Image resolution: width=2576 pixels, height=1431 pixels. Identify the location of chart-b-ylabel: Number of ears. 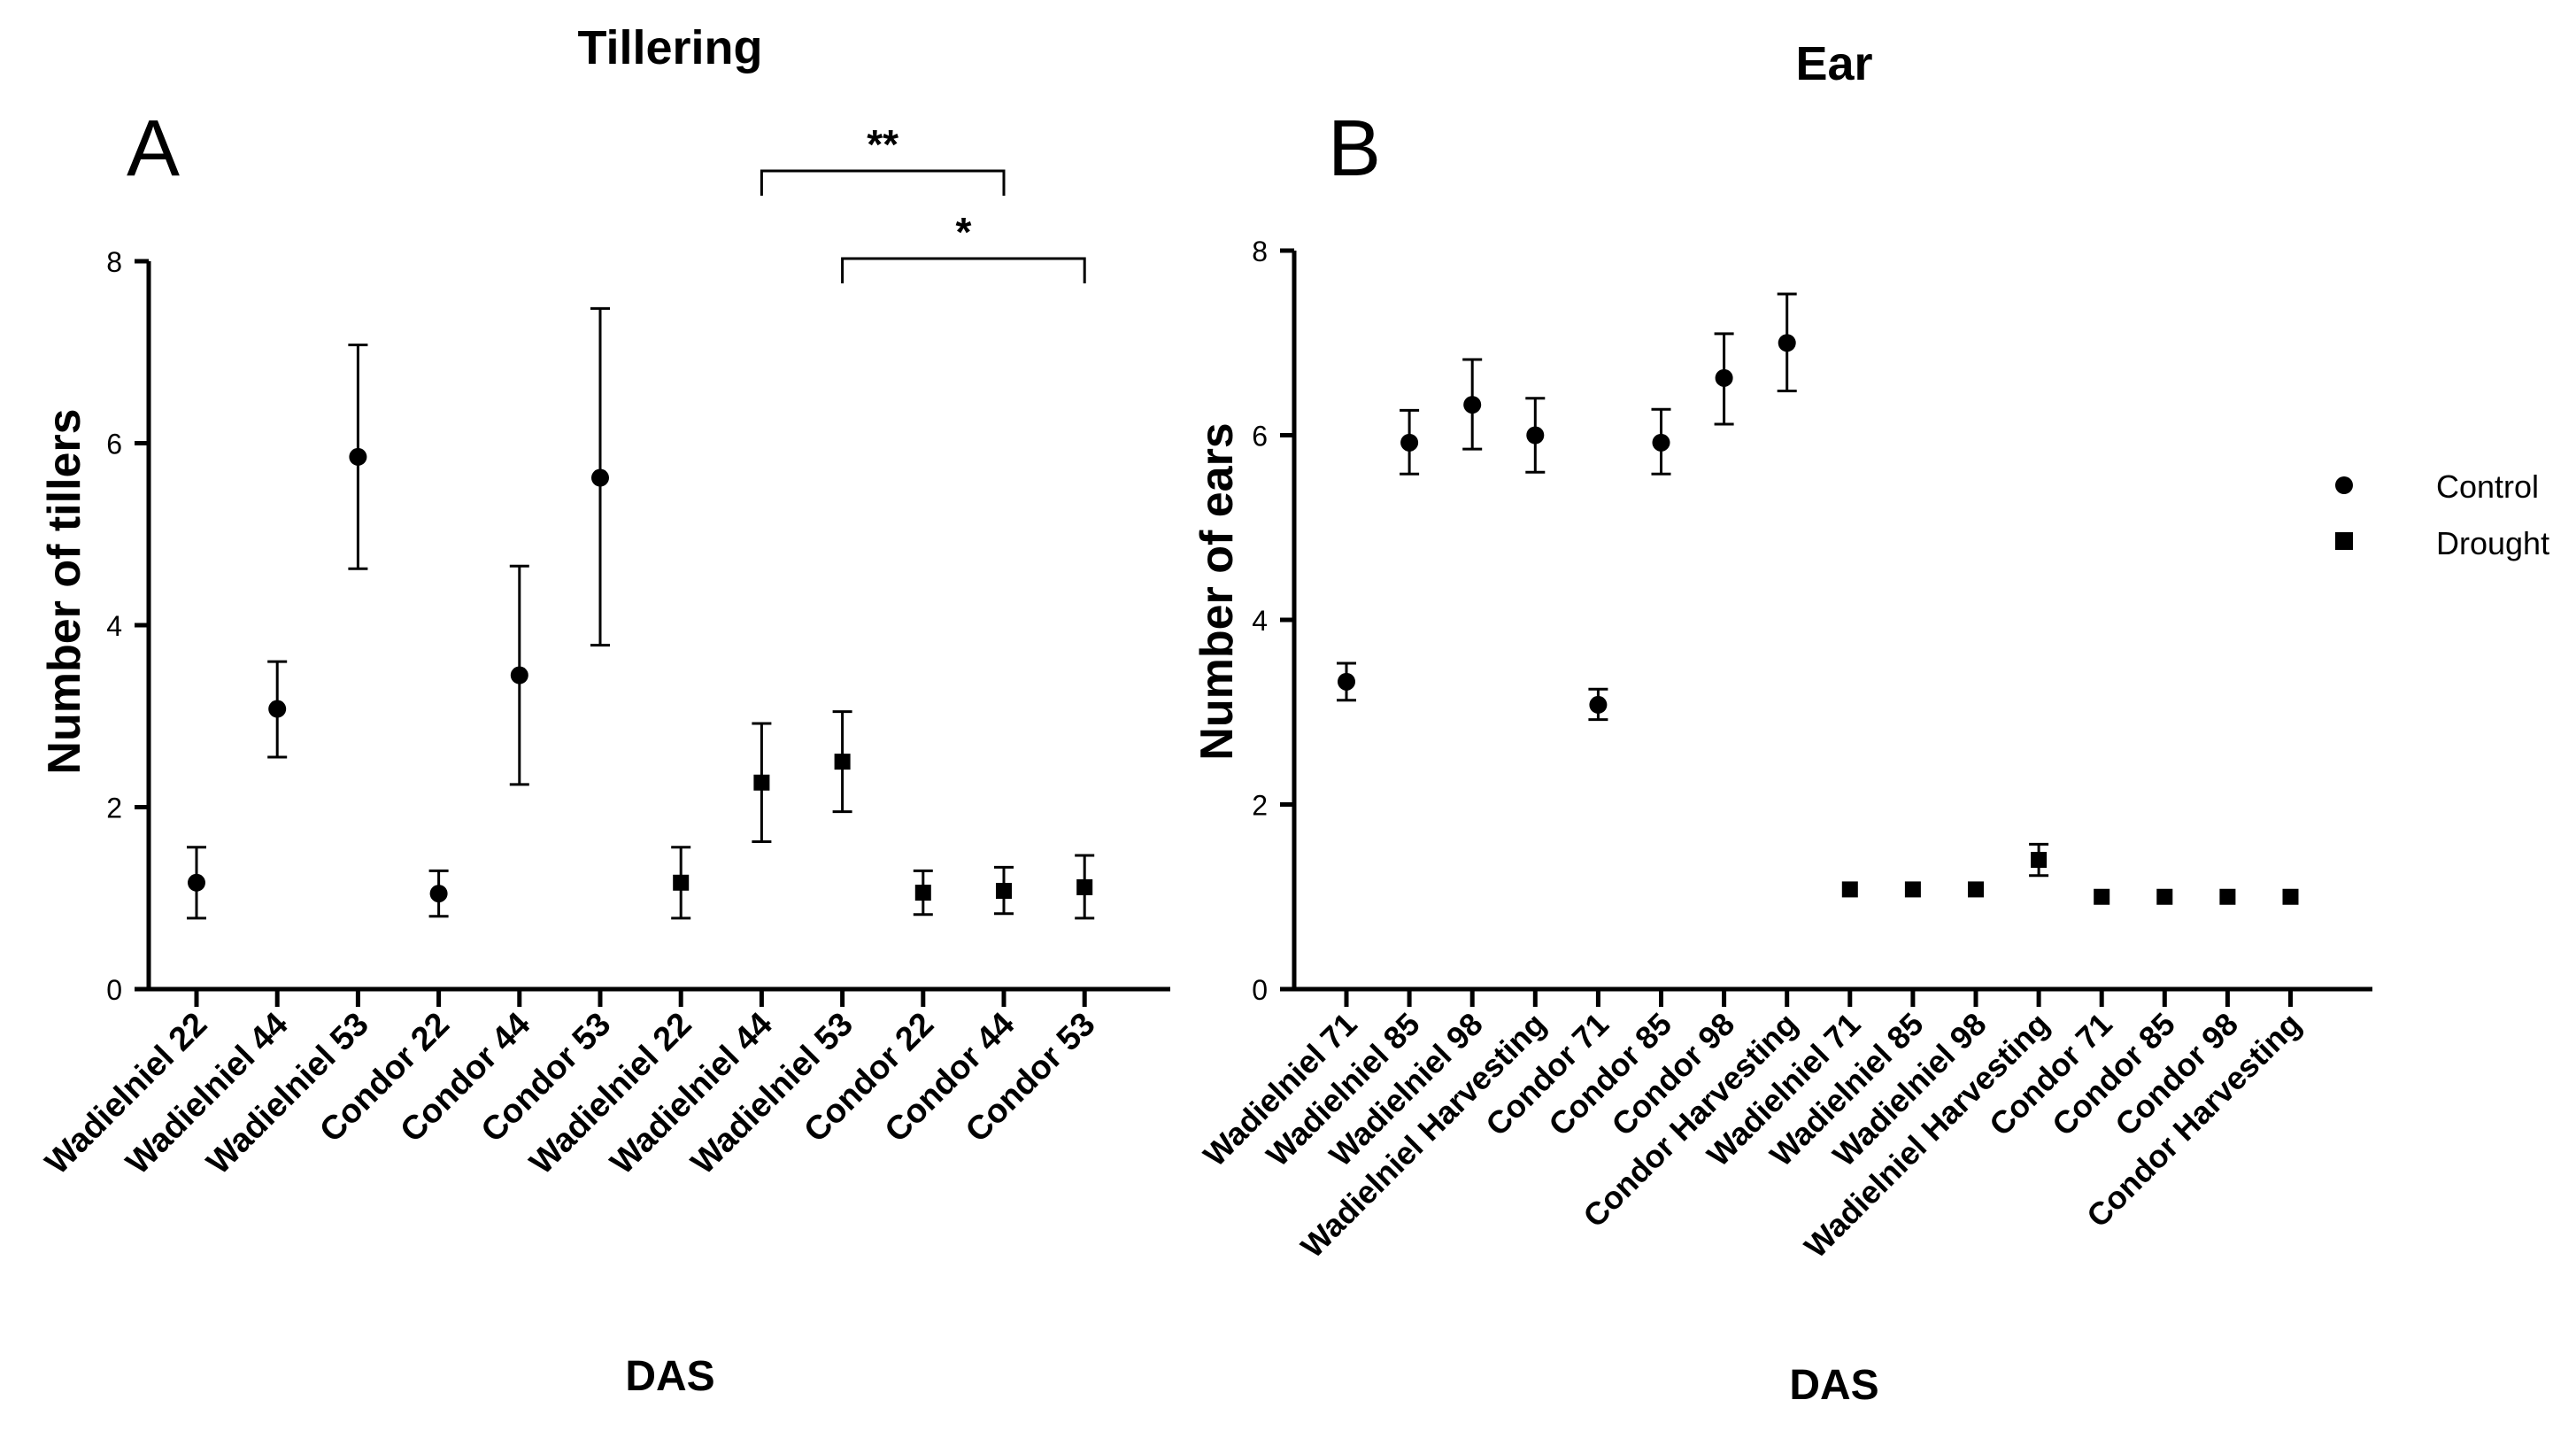
(1217, 591).